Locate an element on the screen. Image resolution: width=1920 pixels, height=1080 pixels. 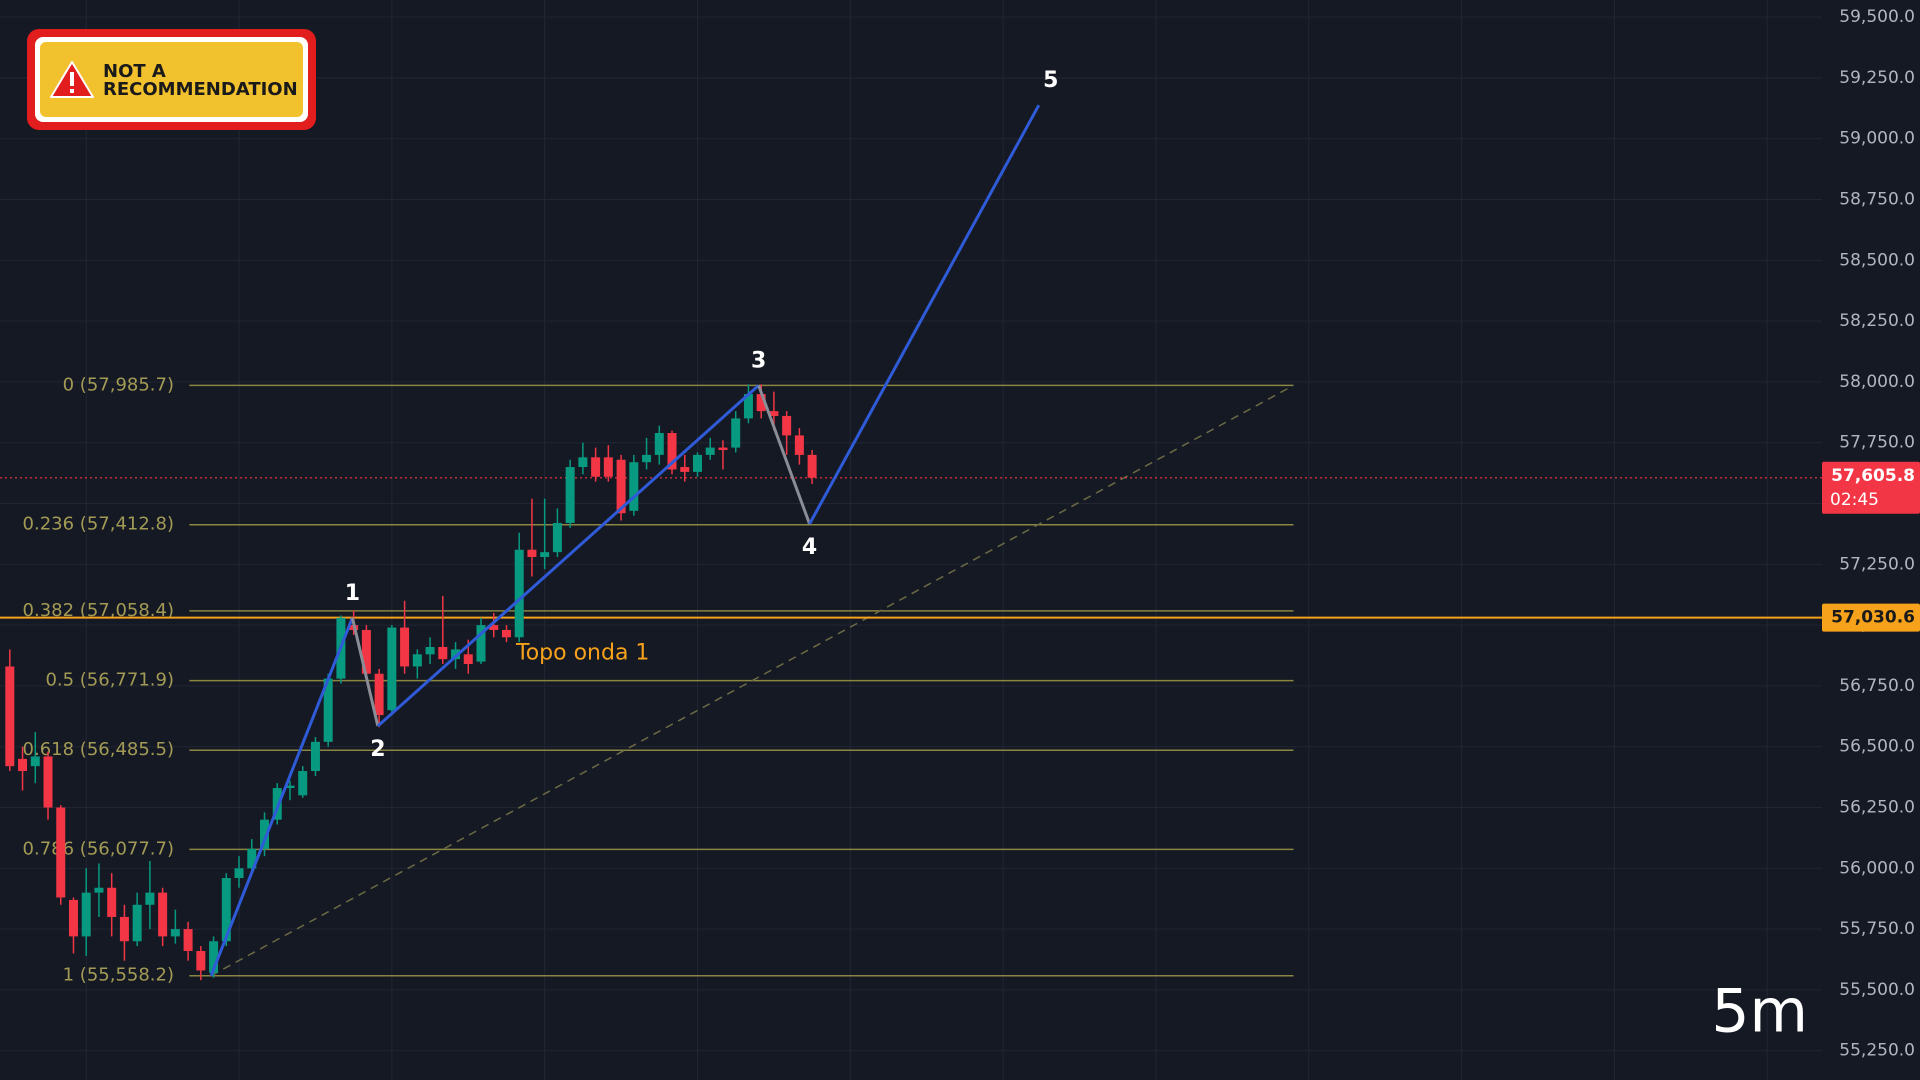
annotation: Topo onda 1 is located at coordinates (582, 653).